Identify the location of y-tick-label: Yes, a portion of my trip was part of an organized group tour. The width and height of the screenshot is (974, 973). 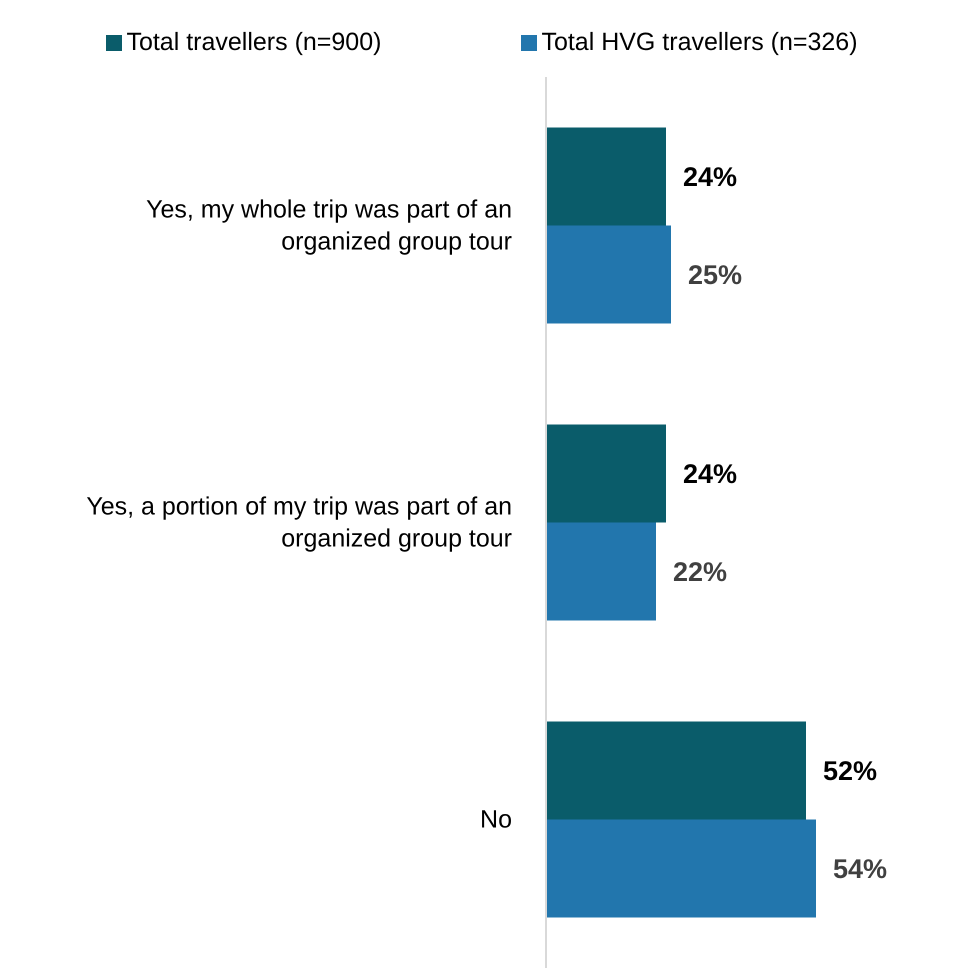
(299, 522).